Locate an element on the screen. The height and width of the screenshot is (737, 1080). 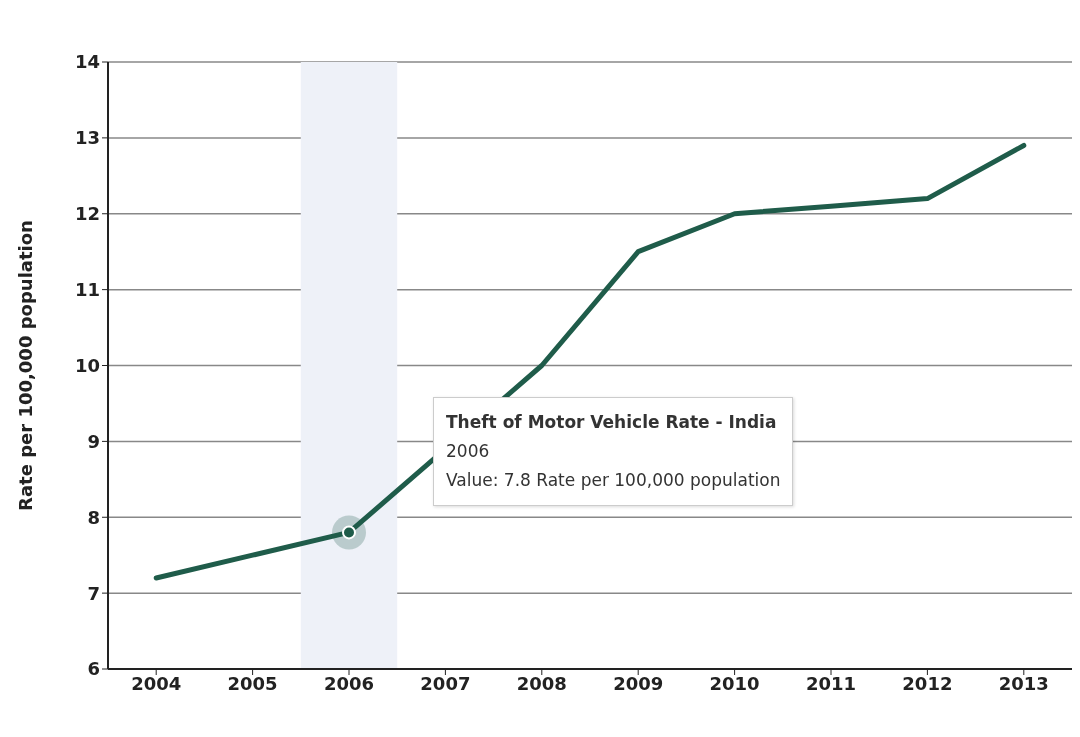
y-tick-label: 13 is located at coordinates (87, 138).